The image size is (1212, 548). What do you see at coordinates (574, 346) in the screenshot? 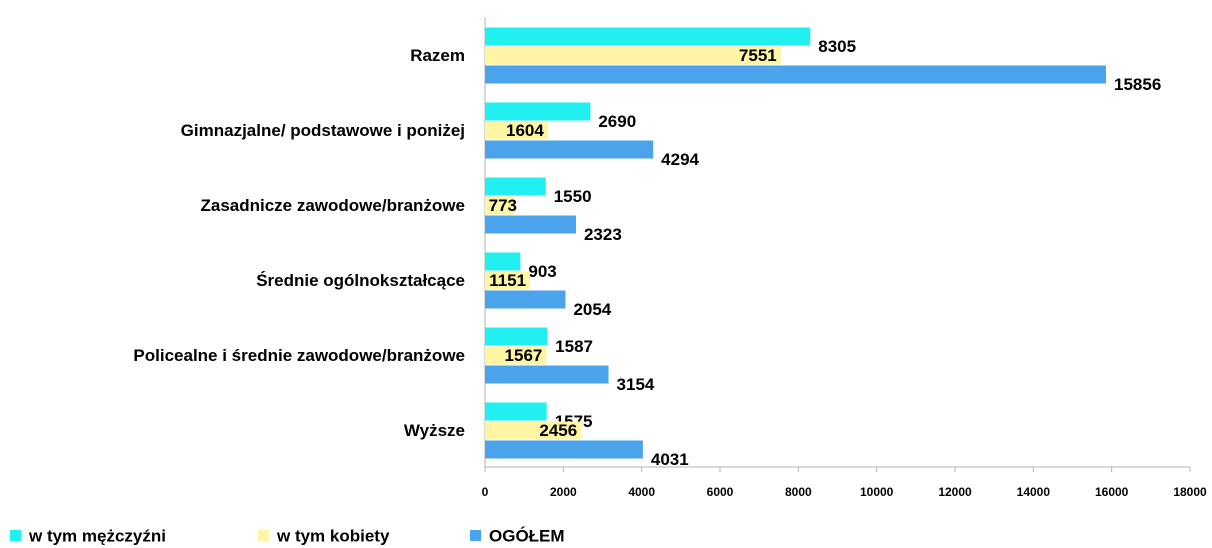
I see `value-label: 1587` at bounding box center [574, 346].